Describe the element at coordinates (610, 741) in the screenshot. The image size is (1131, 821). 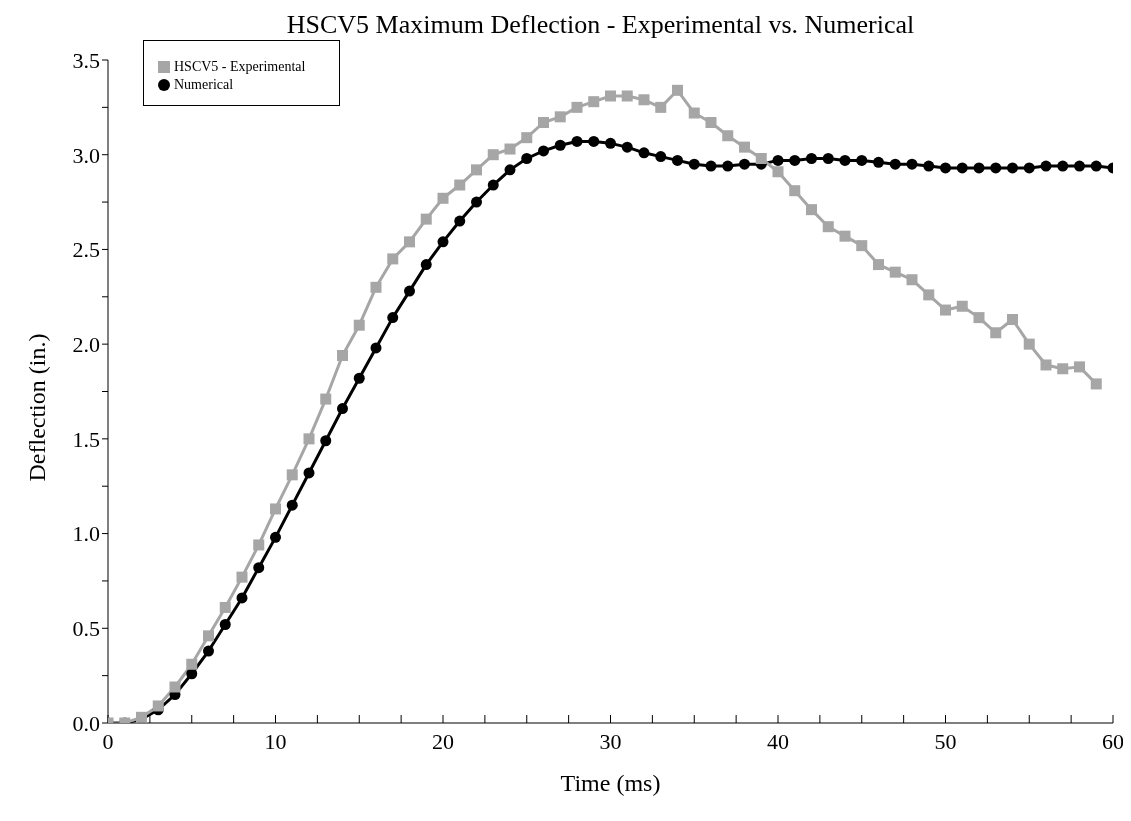
I see `x-tick-label: 30` at that location.